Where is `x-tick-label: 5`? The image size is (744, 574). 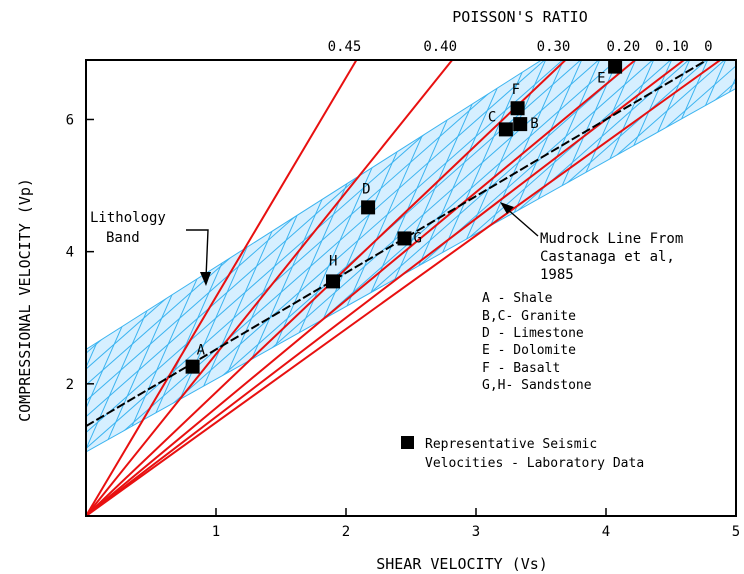 x-tick-label: 5 is located at coordinates (736, 532).